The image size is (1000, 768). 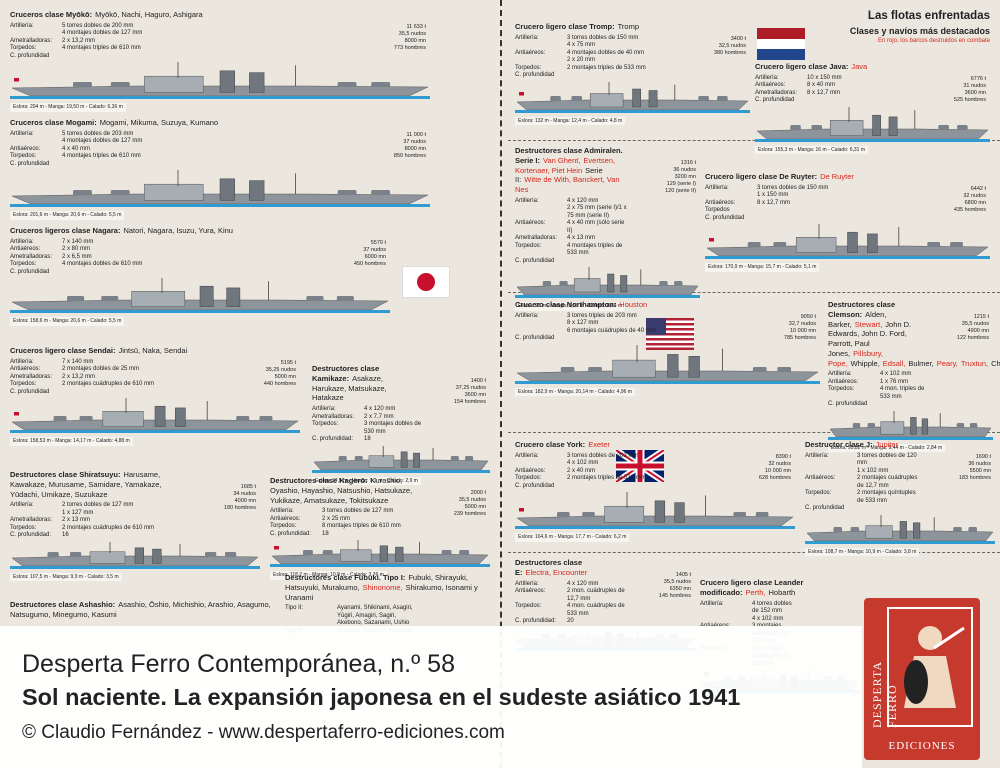 What do you see at coordinates (978, 79) in the screenshot?
I see `stat: 6776 t` at bounding box center [978, 79].